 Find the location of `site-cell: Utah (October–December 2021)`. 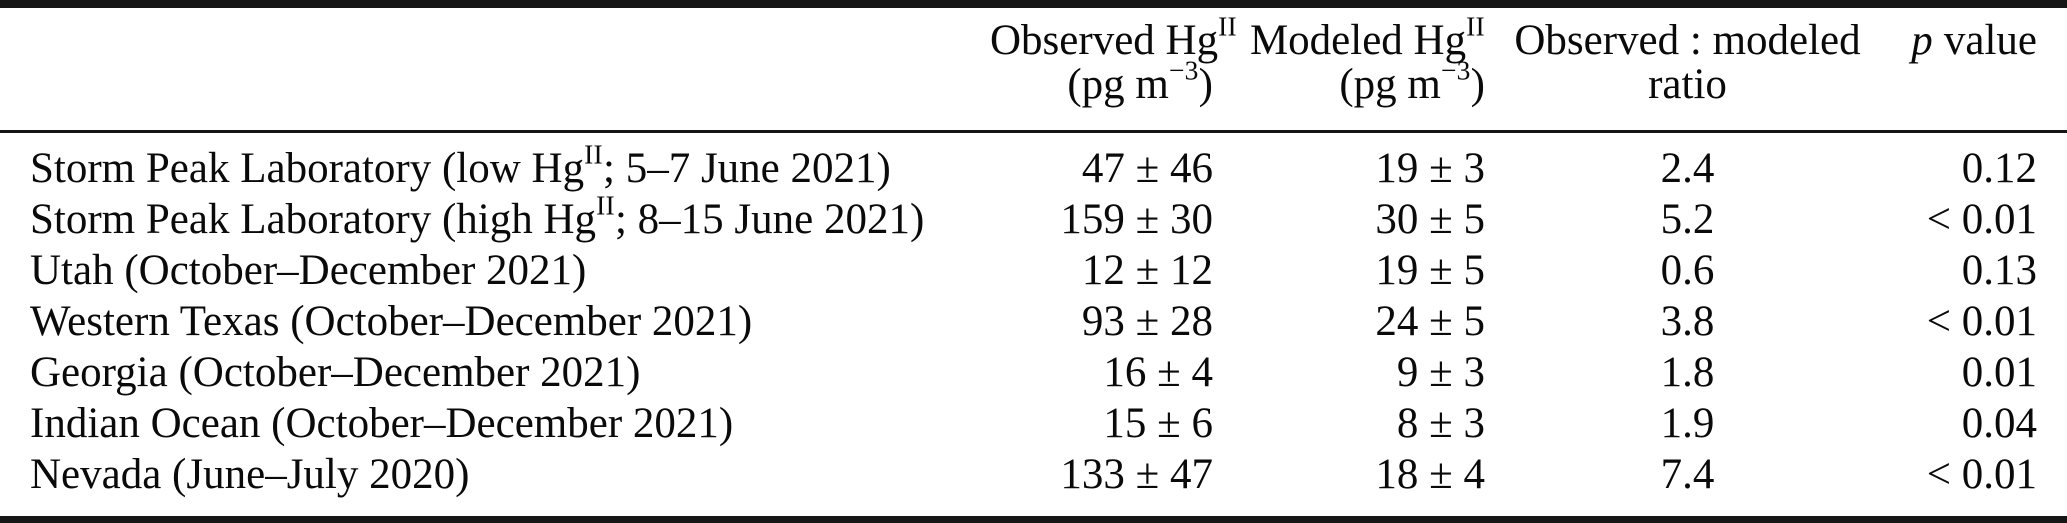

site-cell: Utah (October–December 2021) is located at coordinates (495, 270).